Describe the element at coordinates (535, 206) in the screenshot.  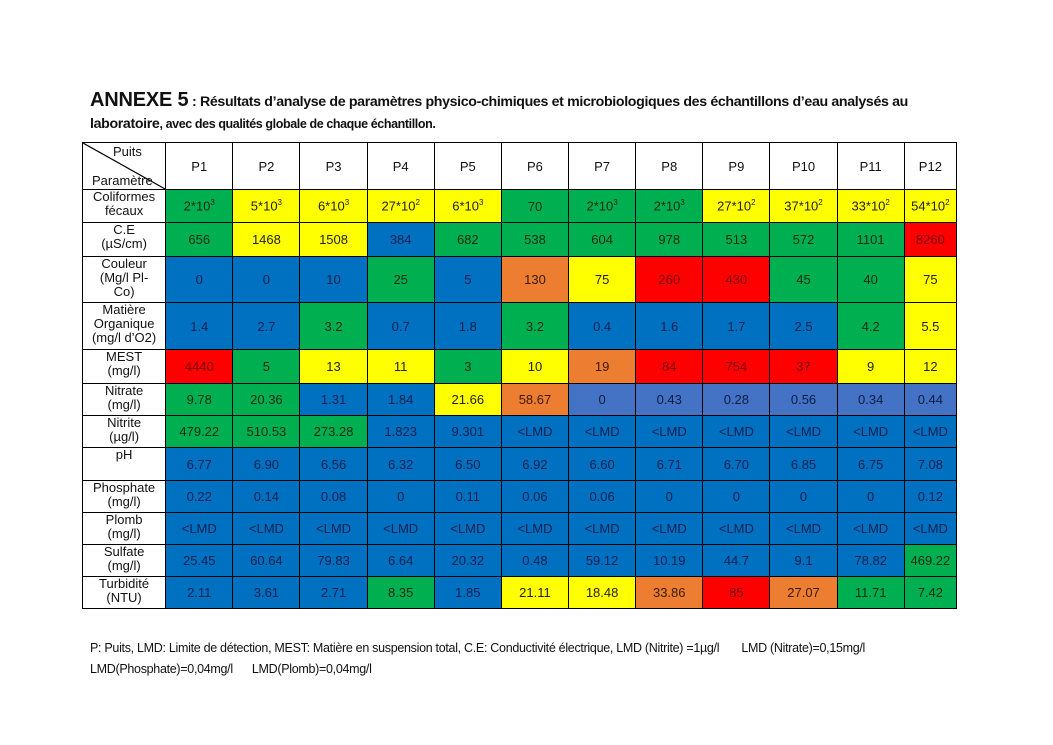
I see `value-cell: 70` at that location.